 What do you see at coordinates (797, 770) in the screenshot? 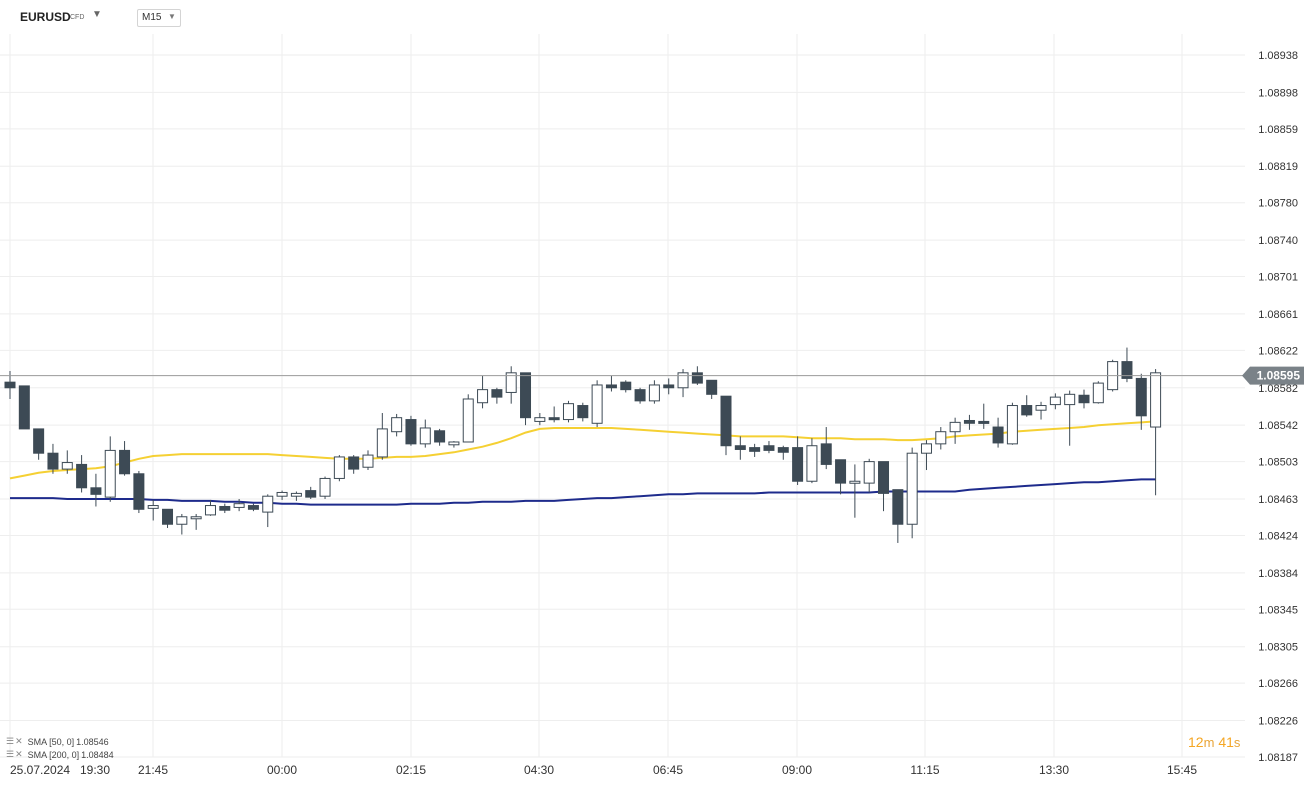
I see `time-tick-label: 09:00` at bounding box center [797, 770].